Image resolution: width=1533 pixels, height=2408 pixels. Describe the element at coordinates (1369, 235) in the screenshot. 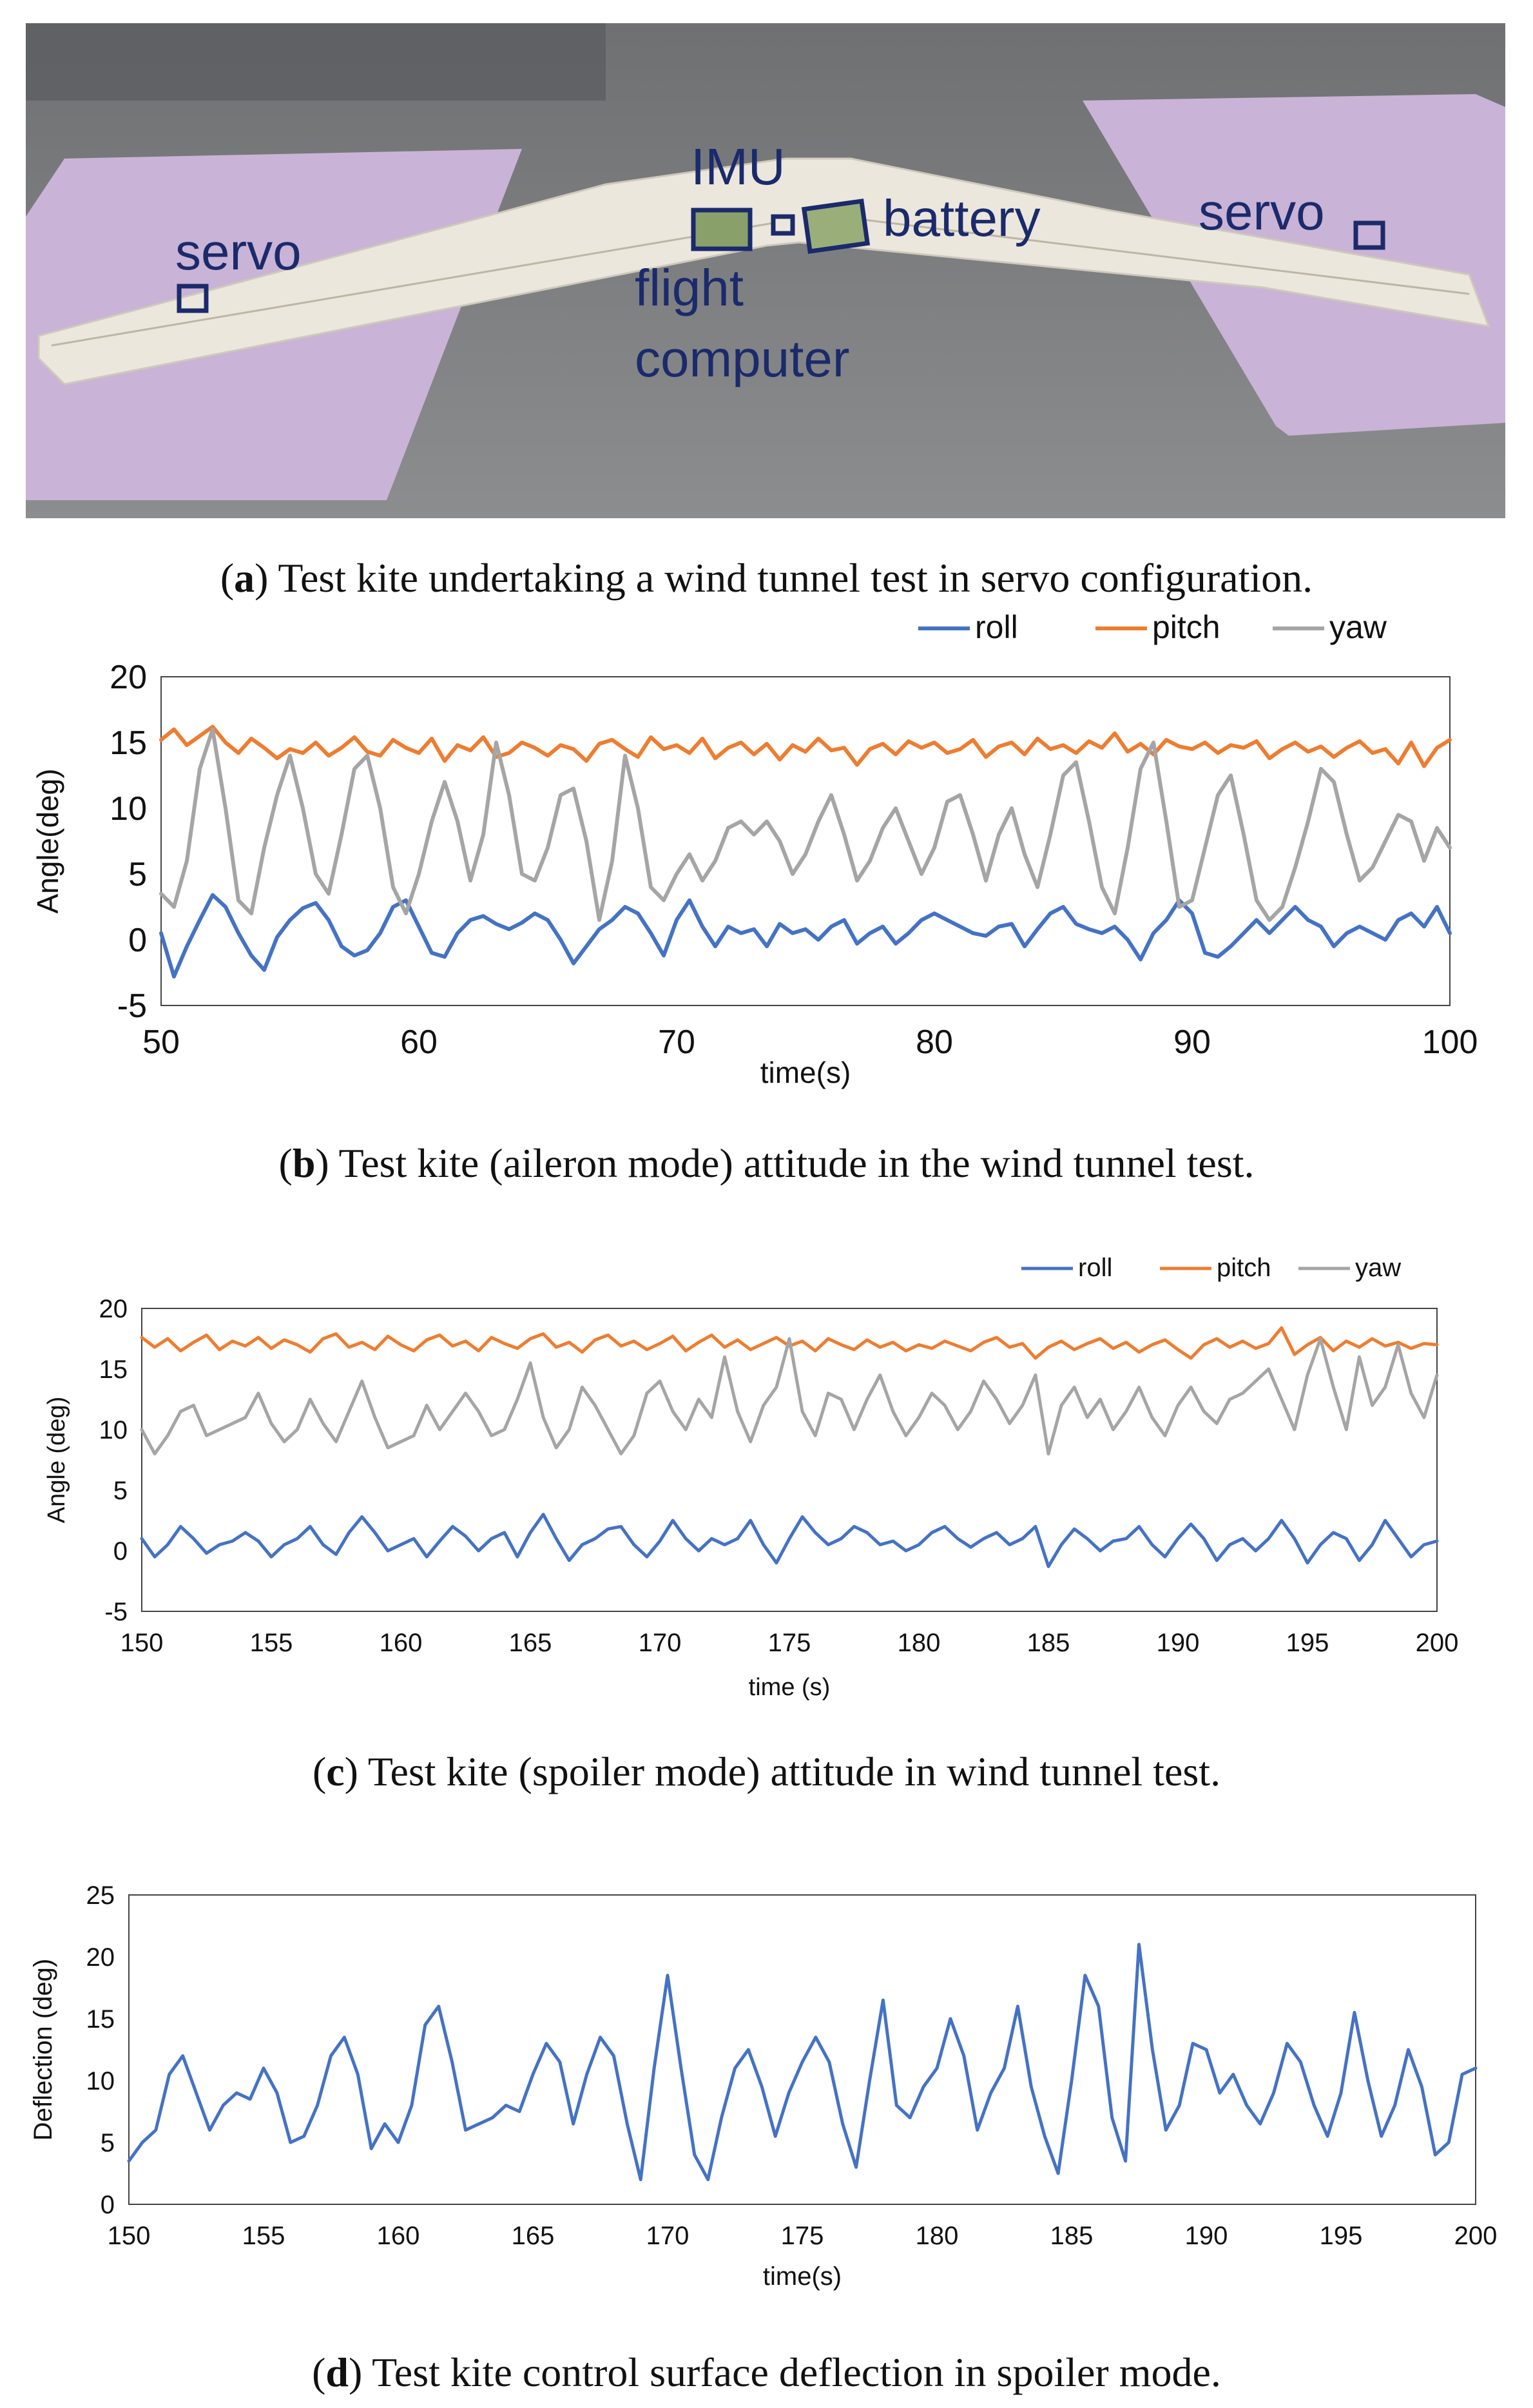

I see `servo-box-right` at that location.